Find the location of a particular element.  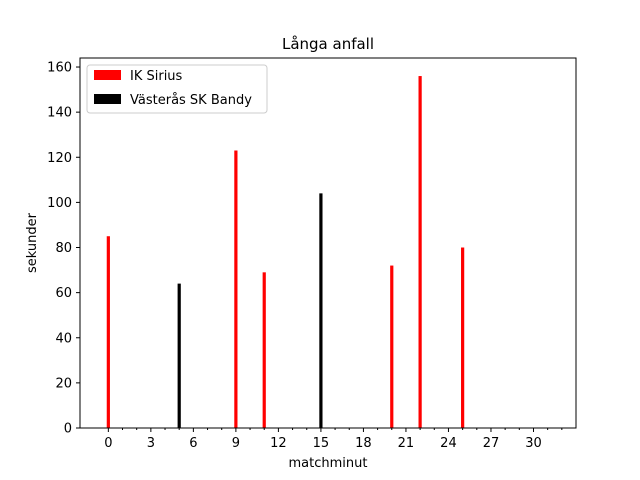

legend-label-ik-sirius: IK Sirius is located at coordinates (156, 76).